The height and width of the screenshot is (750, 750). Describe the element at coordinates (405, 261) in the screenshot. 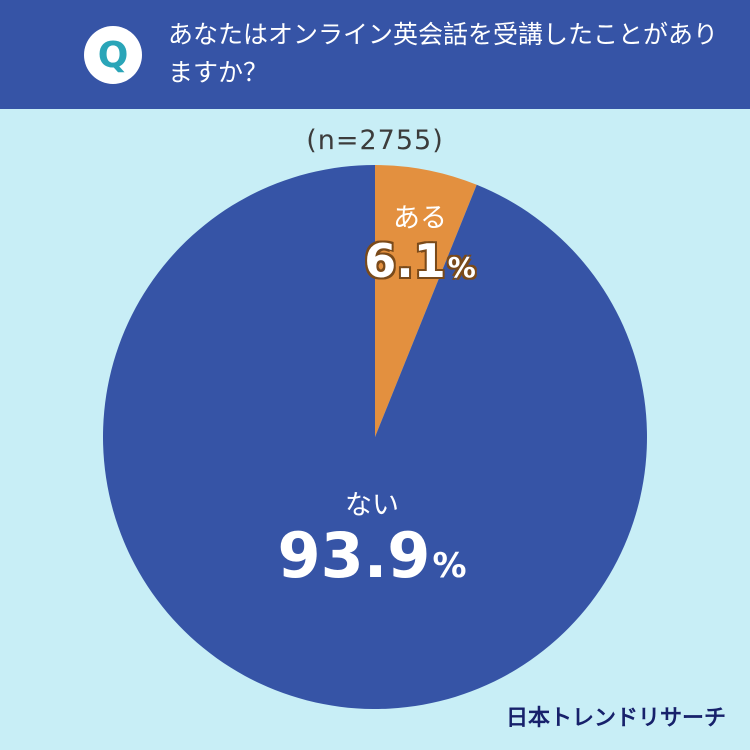

I see `slice-number-aru: 6.1` at that location.